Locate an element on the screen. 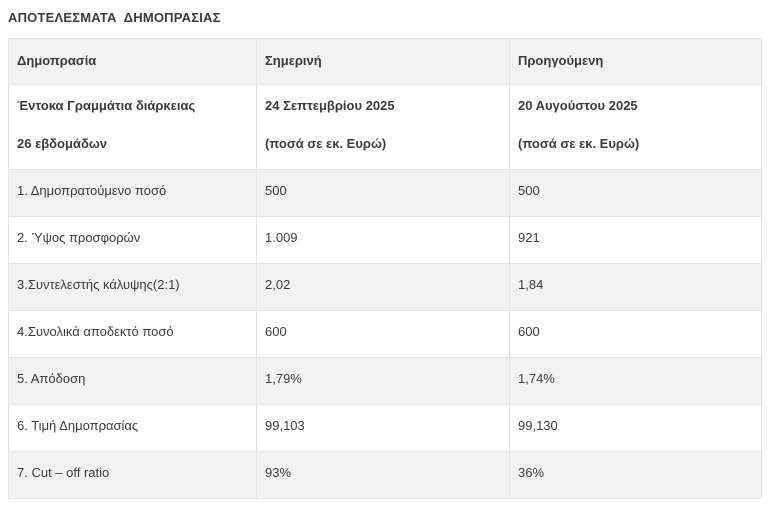  table-row-yield: 5. Απόδοση 1,79% 1,74% is located at coordinates (385, 381).